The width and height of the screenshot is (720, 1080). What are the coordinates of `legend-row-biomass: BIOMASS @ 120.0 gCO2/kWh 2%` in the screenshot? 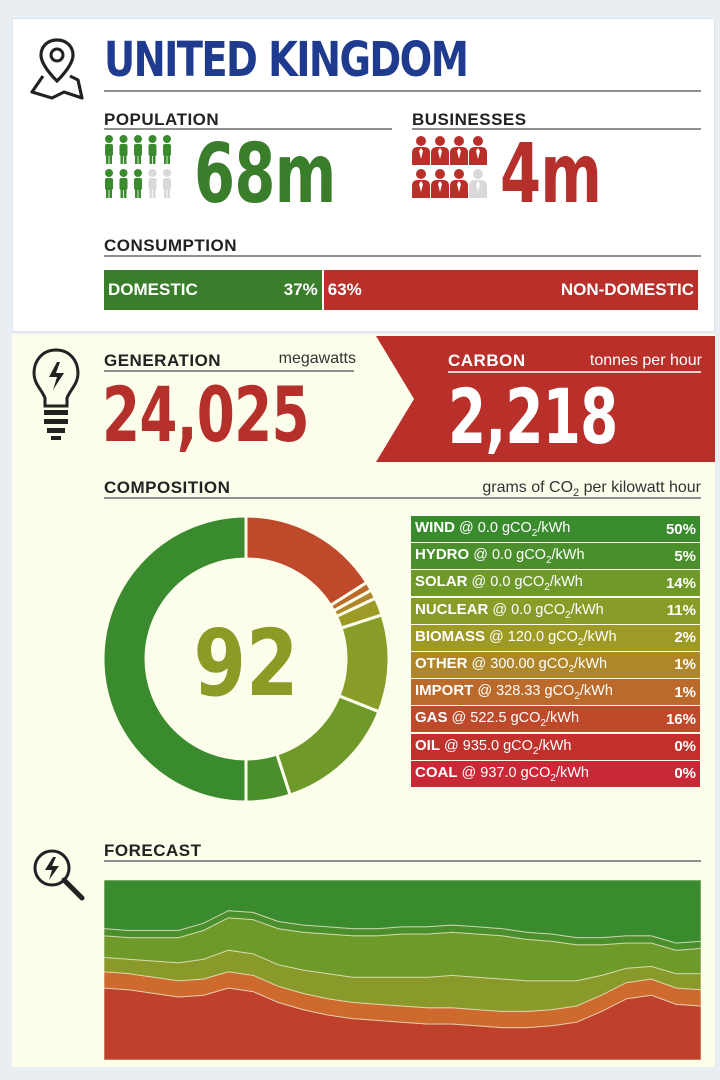 It's located at (555, 637).